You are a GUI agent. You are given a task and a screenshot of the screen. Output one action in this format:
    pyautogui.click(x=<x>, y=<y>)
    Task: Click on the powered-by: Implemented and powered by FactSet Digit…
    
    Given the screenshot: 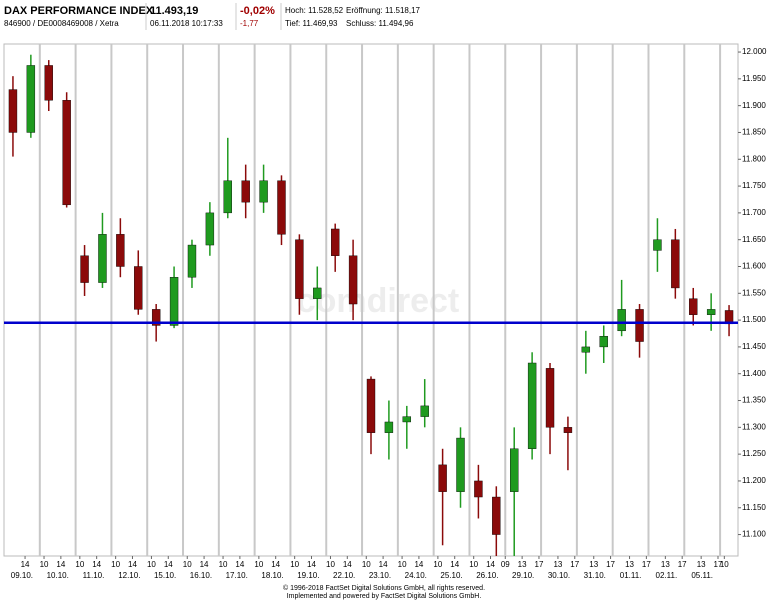 What is the action you would take?
    pyautogui.click(x=384, y=596)
    